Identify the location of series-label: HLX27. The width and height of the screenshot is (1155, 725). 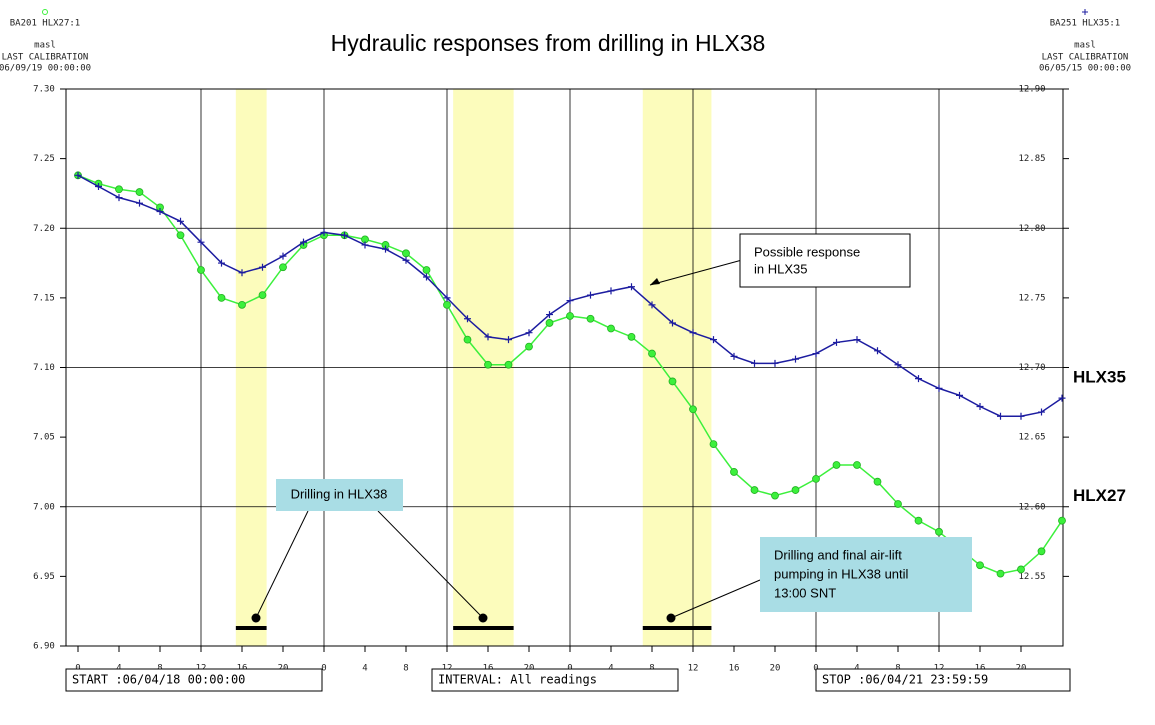
(1099, 495).